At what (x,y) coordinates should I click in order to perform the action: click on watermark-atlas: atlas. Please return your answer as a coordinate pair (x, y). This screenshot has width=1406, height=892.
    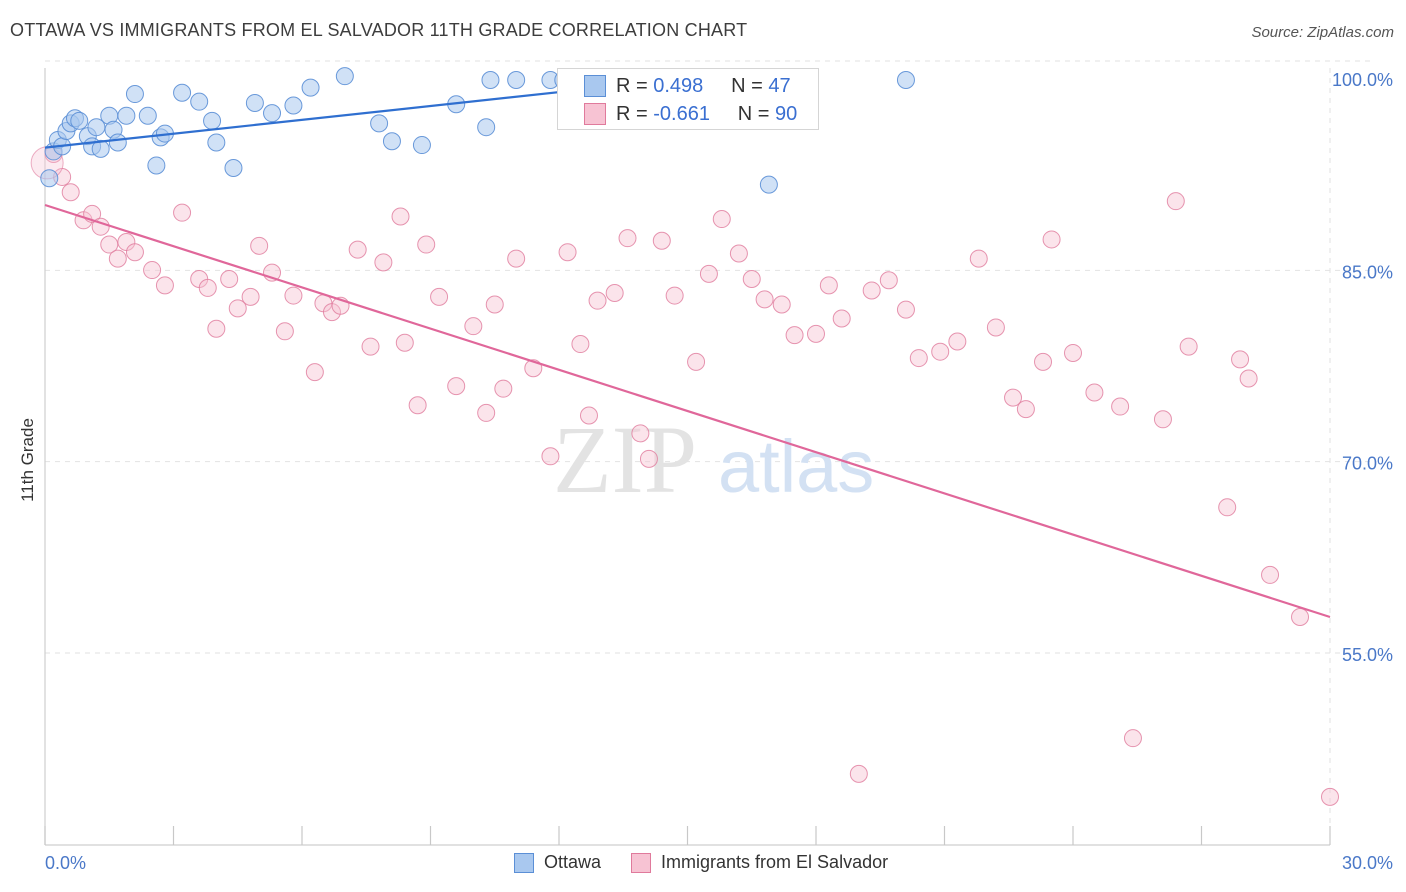
    Looking at the image, I should click on (796, 466).